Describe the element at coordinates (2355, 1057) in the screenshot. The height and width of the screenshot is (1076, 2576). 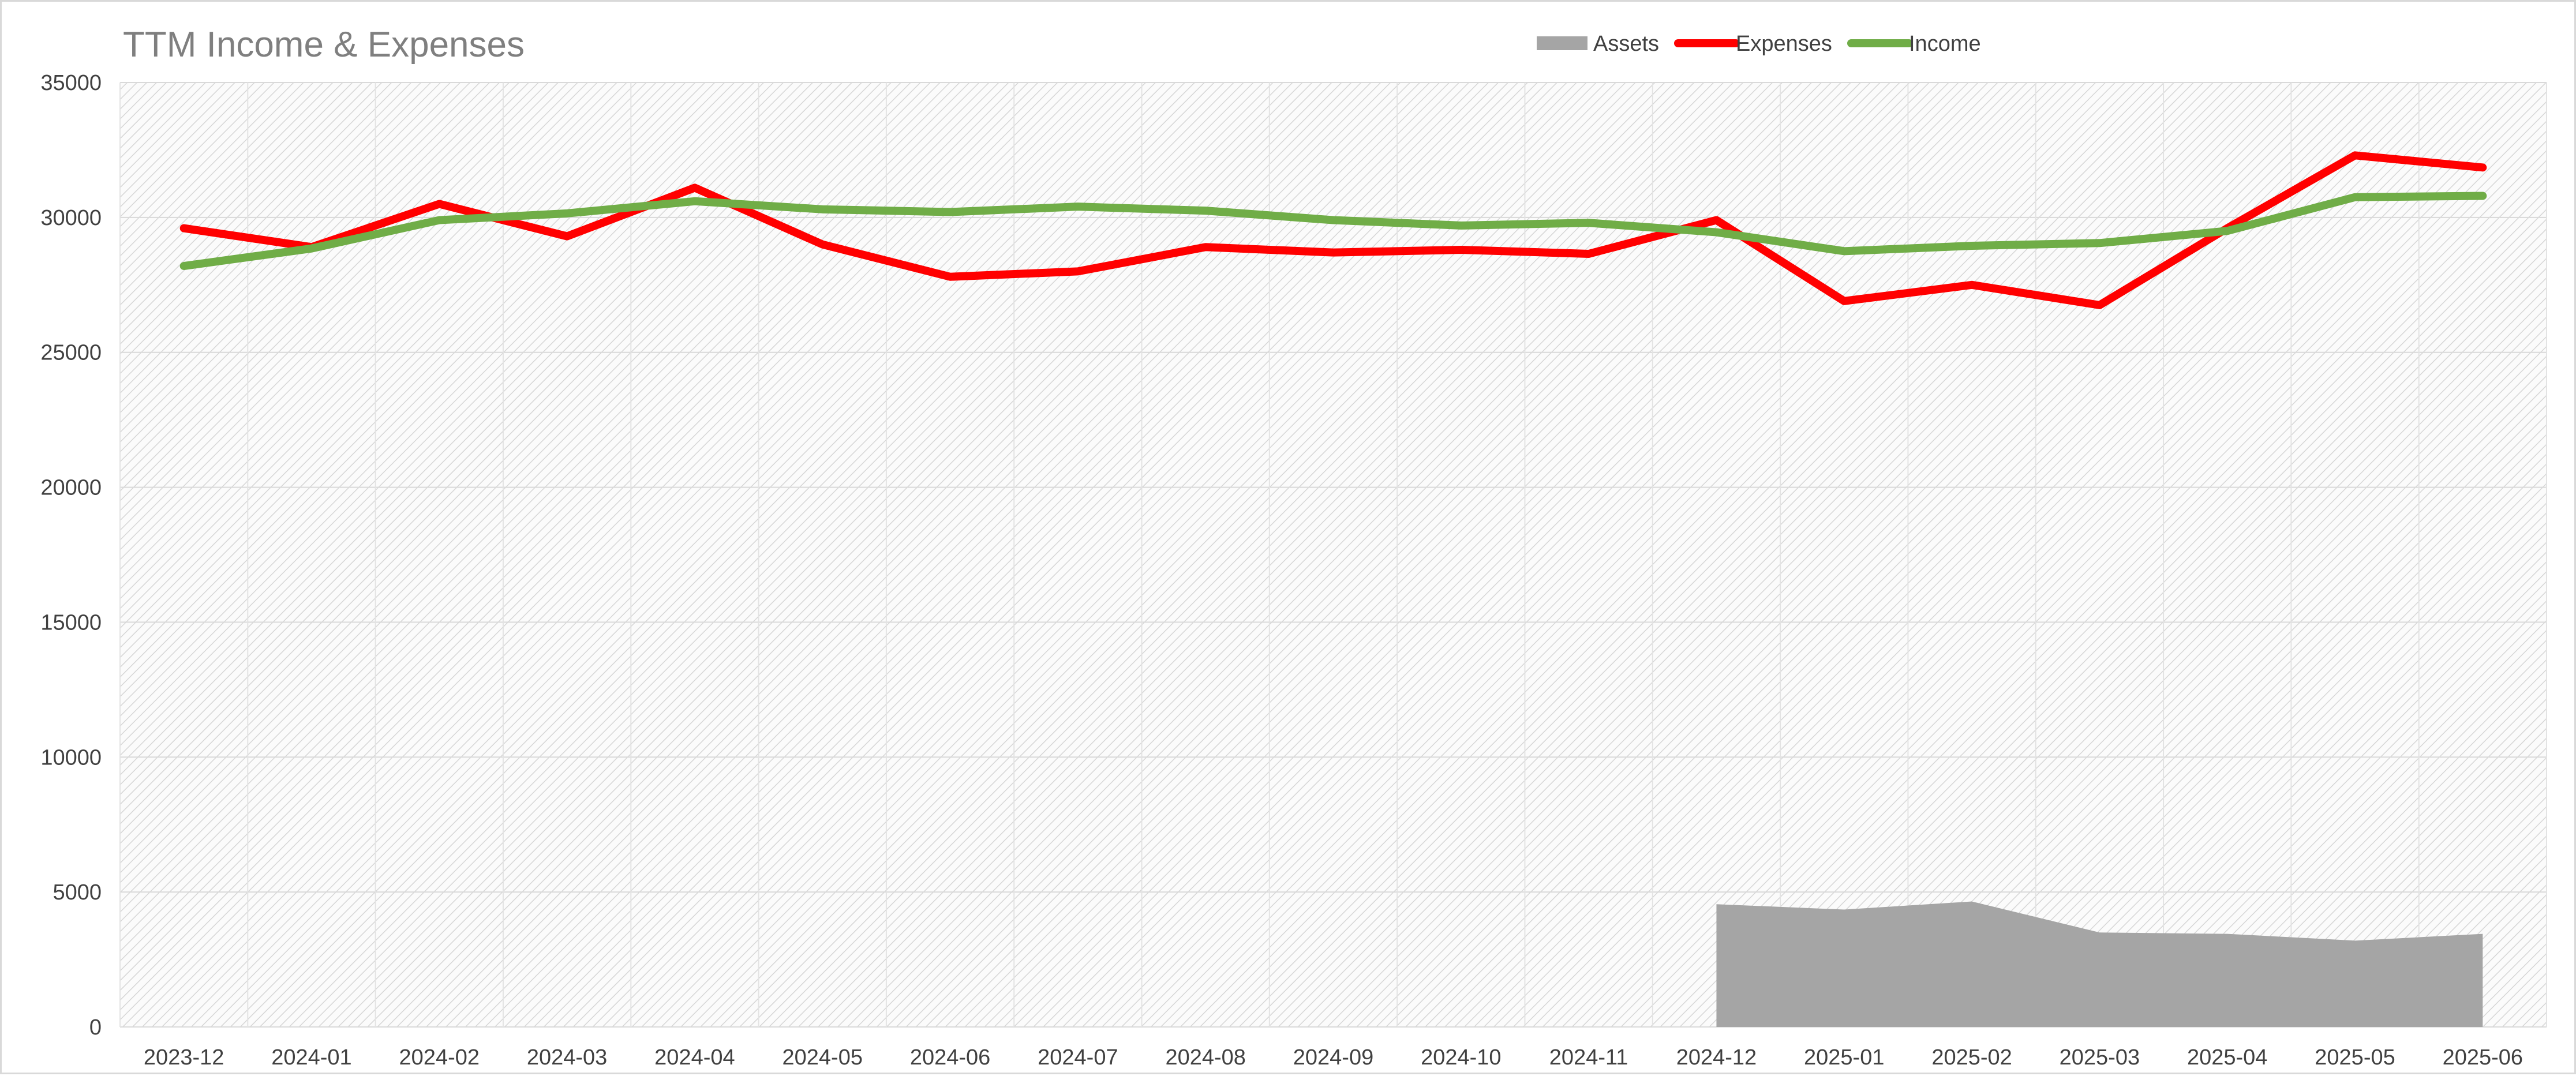
I see `x-tick-label: 2025-05` at that location.